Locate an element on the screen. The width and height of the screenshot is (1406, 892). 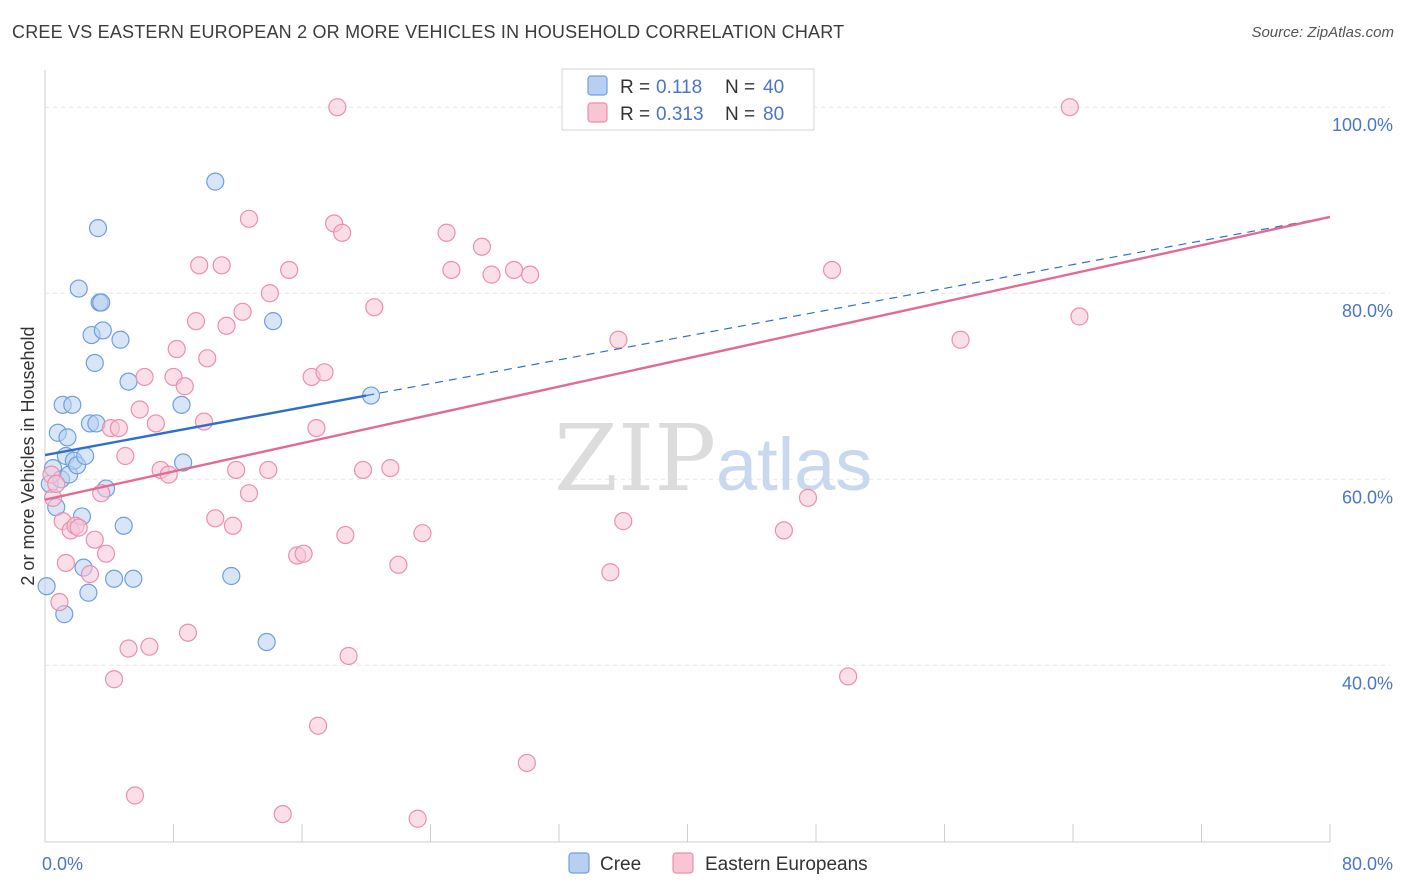
source-label: Source: ZipAtlas.com is located at coordinates (1322, 32).